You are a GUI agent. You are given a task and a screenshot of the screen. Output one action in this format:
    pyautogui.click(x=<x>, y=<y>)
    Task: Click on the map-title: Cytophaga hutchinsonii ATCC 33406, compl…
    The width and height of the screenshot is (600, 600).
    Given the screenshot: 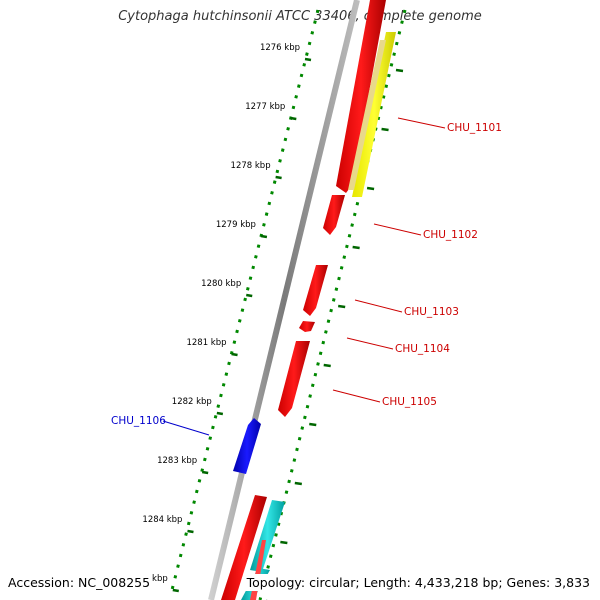 What is the action you would take?
    pyautogui.click(x=300, y=16)
    